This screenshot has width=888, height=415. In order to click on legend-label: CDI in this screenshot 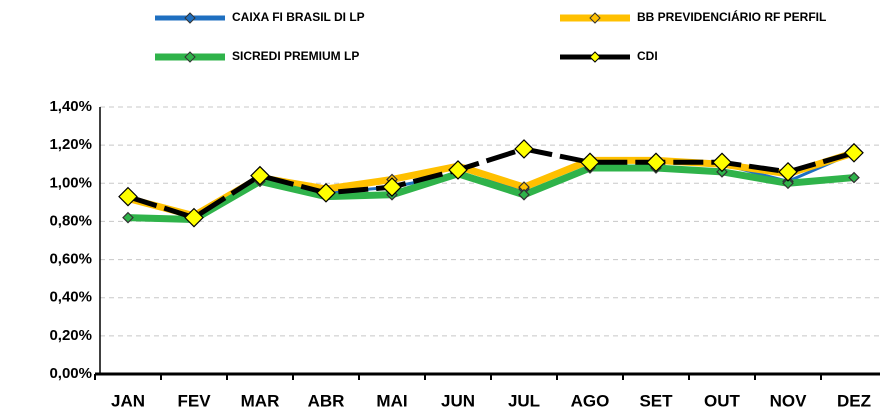, I will do `click(647, 56)`.